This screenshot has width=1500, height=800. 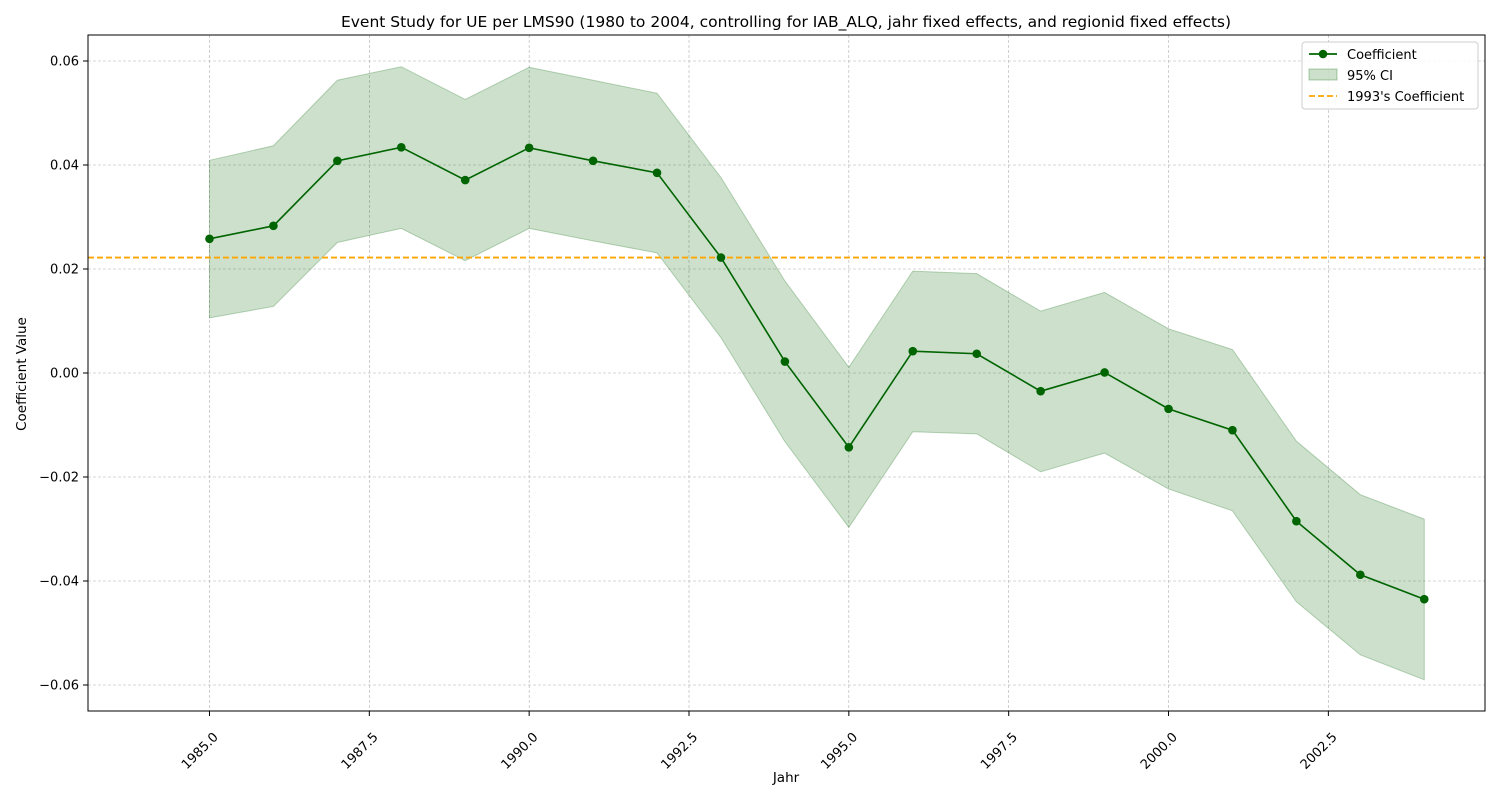 I want to click on legend-ci-label: 95% CI, so click(x=1370, y=76).